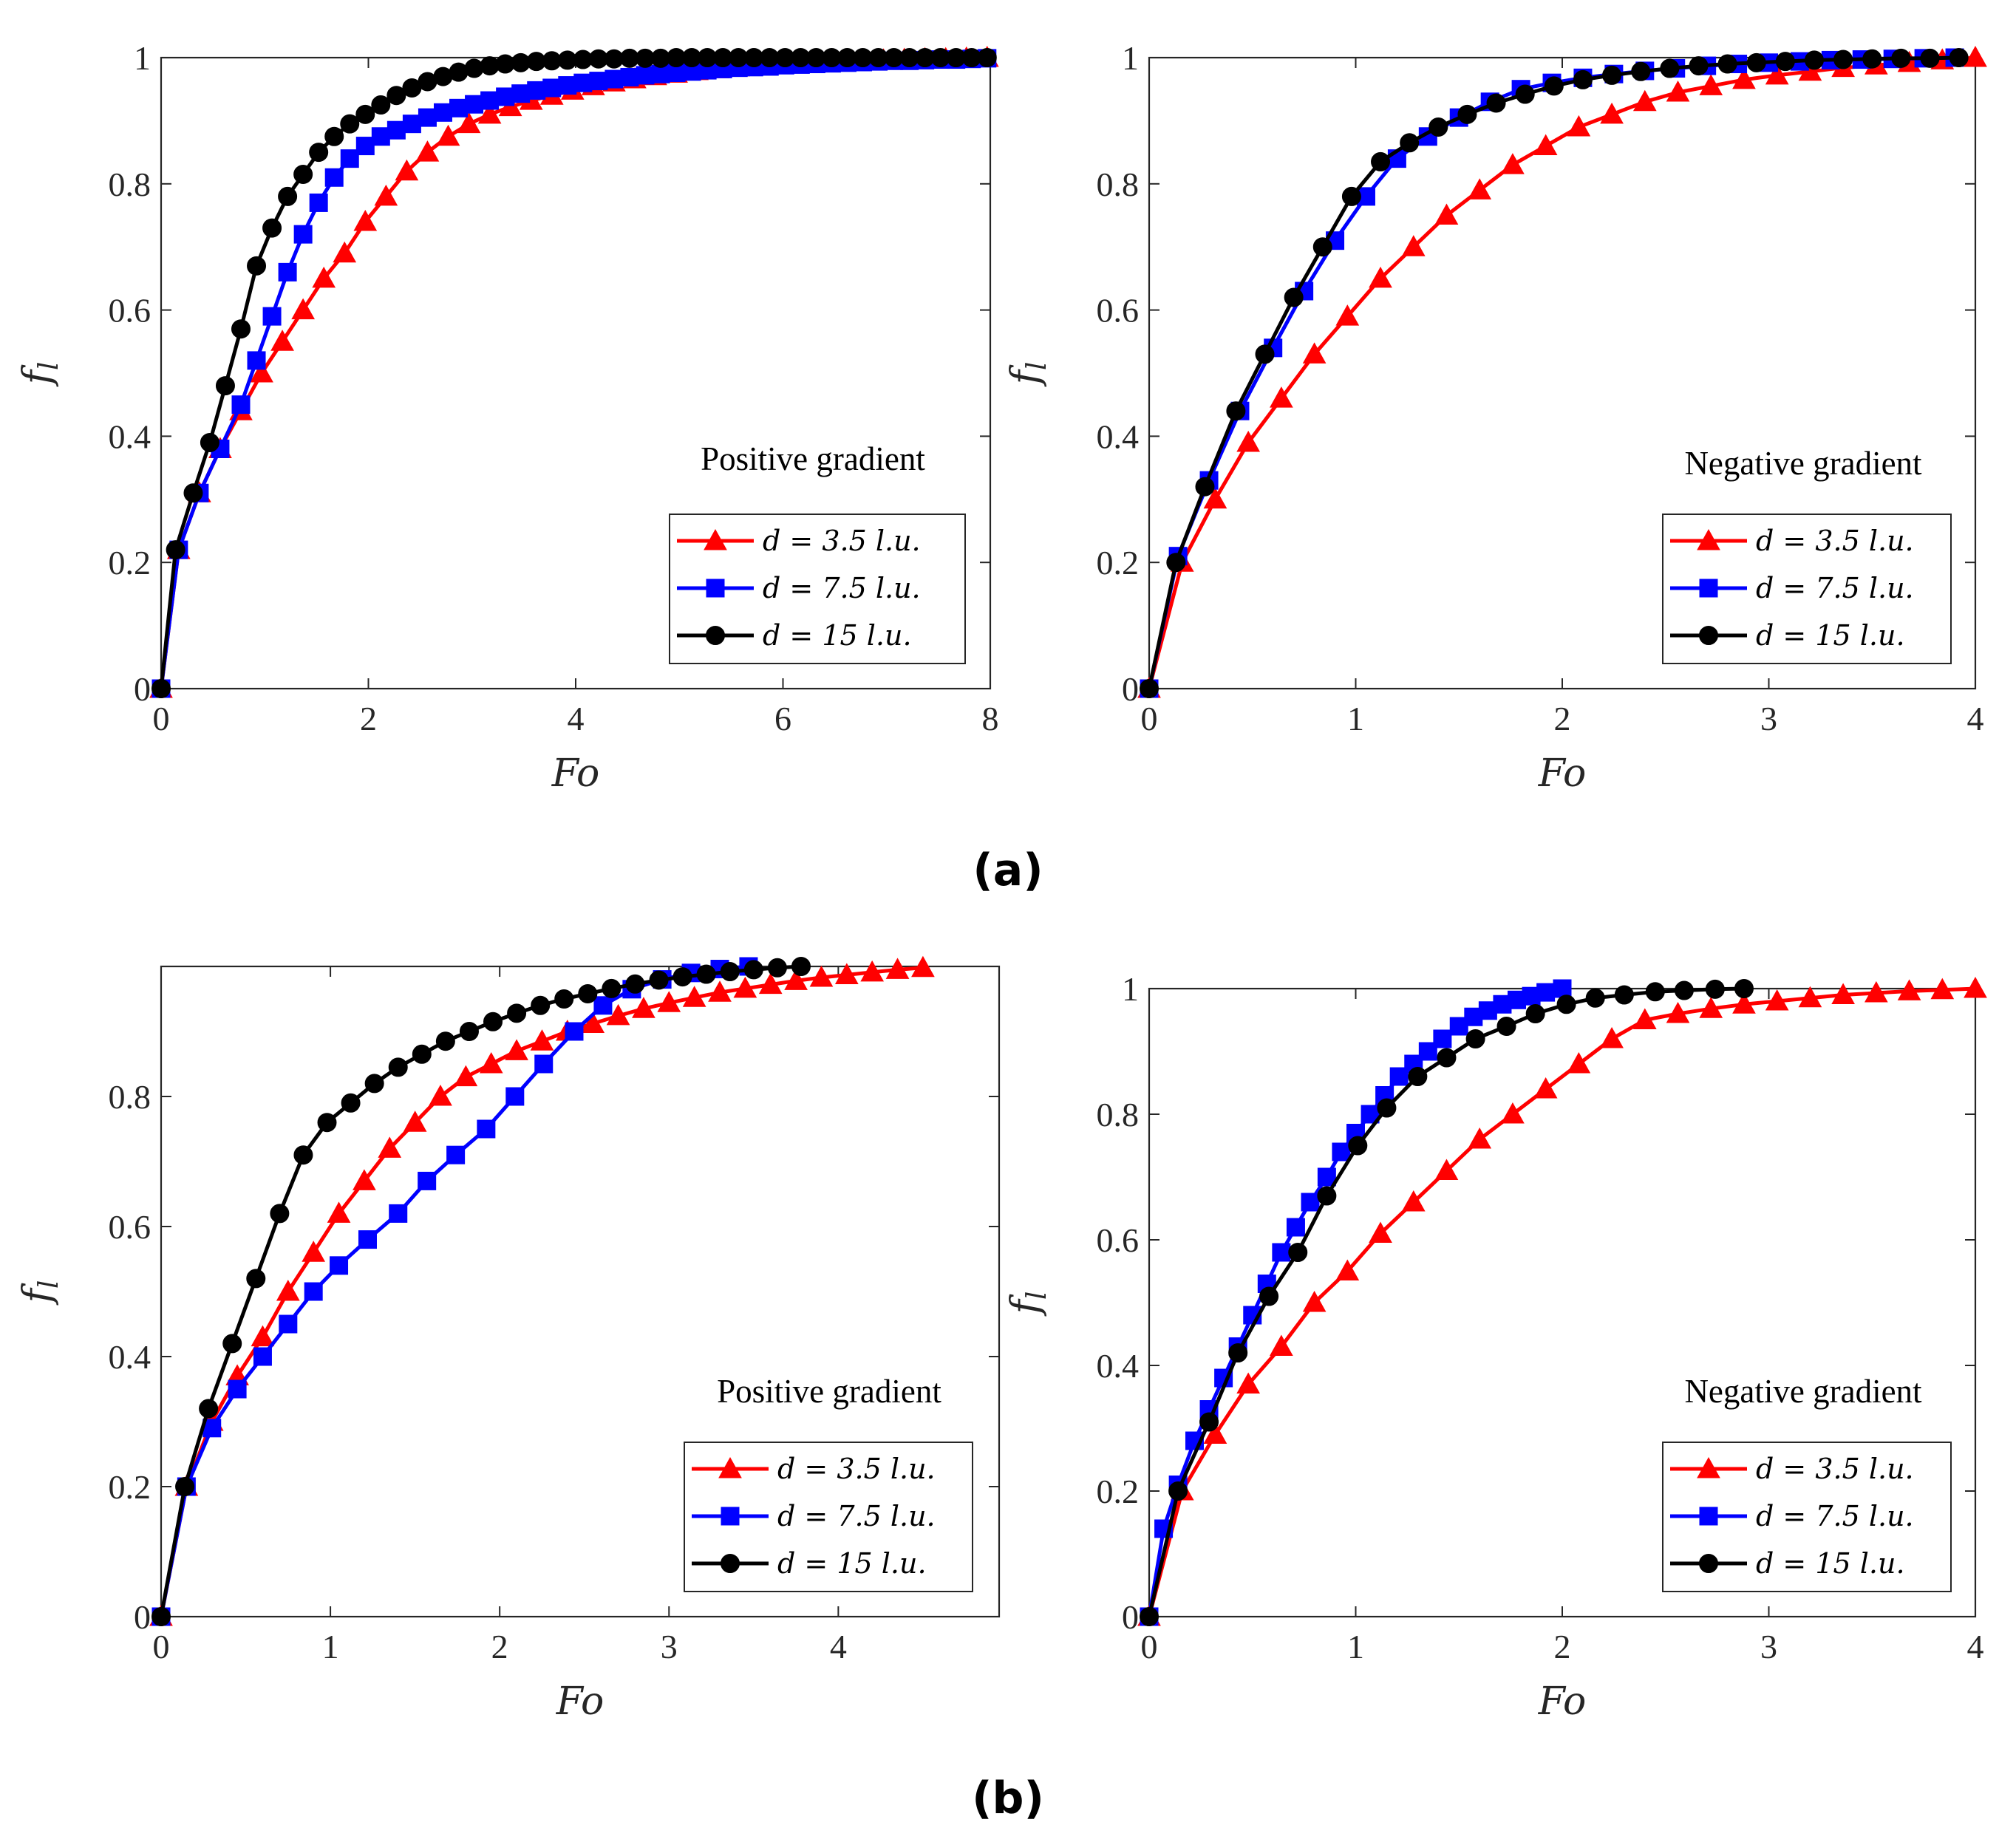 The image size is (2016, 1842). I want to click on y-tick-label: 0, so click(1130, 1617).